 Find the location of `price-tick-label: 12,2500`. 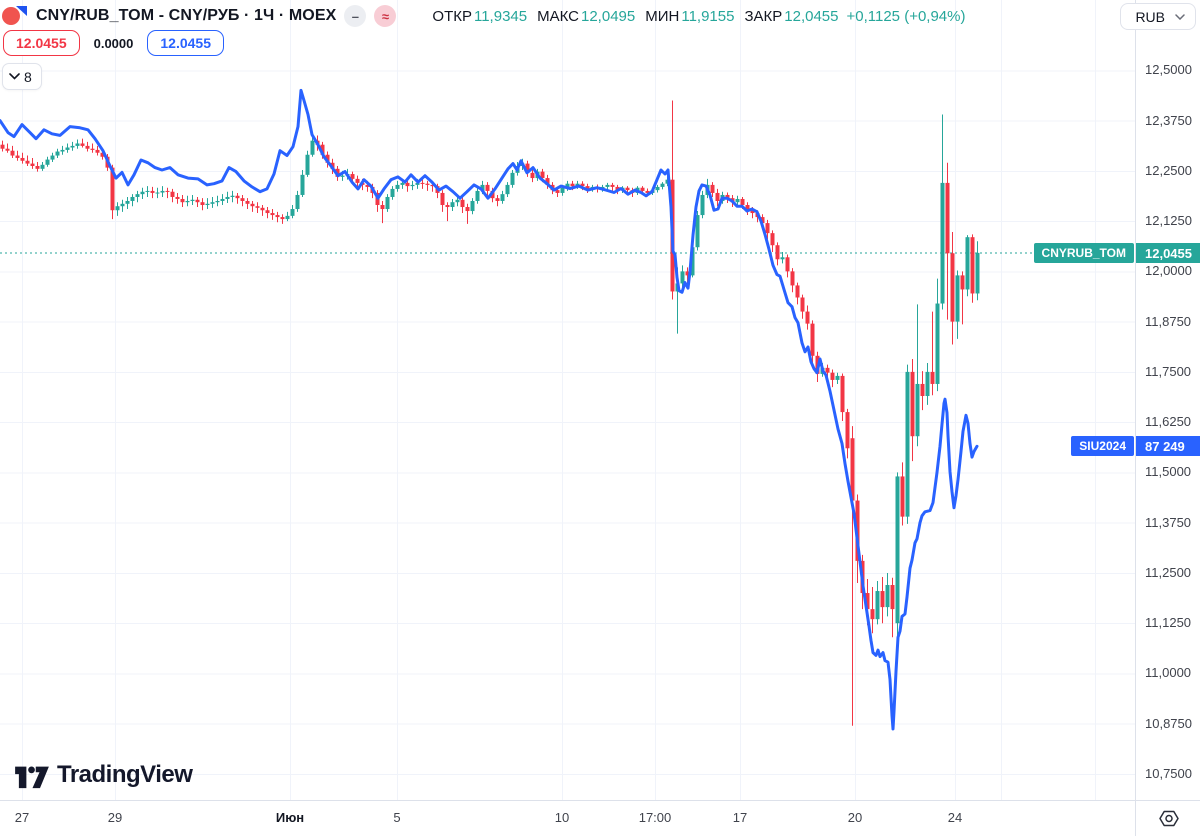

price-tick-label: 12,2500 is located at coordinates (1168, 170).